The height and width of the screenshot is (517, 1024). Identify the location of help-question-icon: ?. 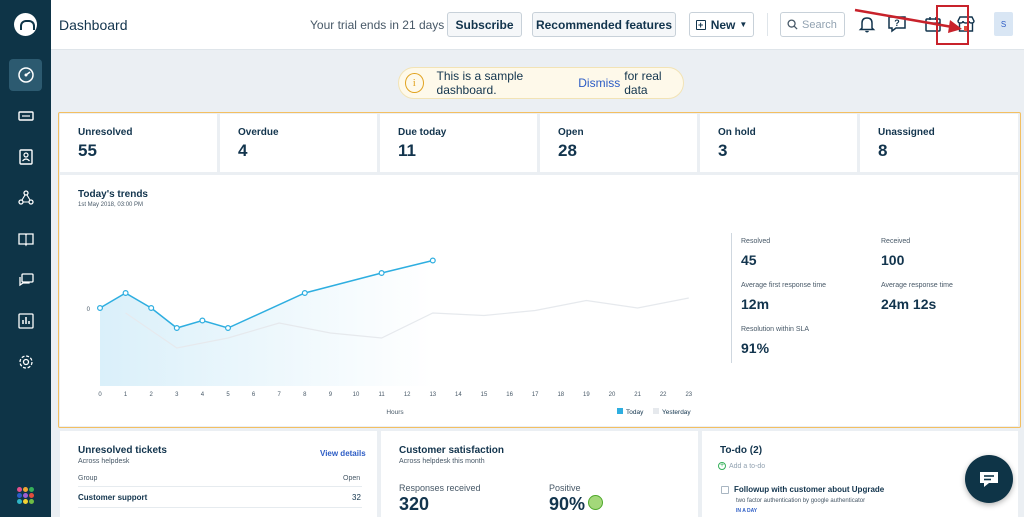
(897, 24).